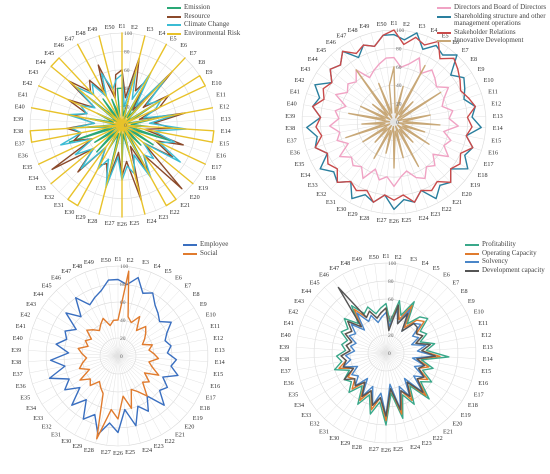 This screenshot has width=550, height=474. What do you see at coordinates (41, 188) in the screenshot?
I see `category-label: E33` at bounding box center [41, 188].